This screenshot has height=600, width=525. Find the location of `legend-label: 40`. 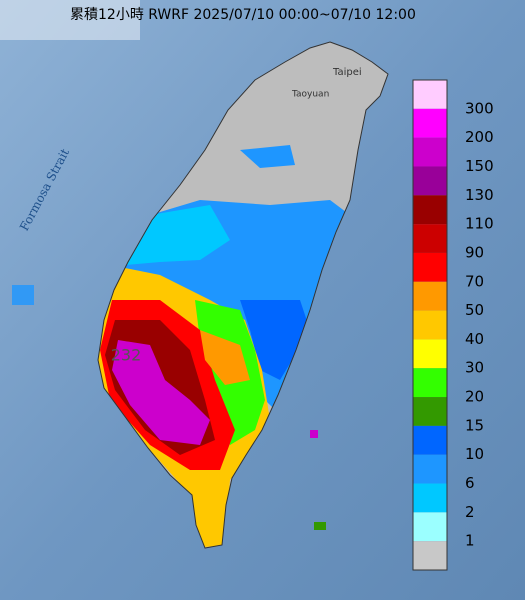

legend-label: 40 is located at coordinates (474, 339).